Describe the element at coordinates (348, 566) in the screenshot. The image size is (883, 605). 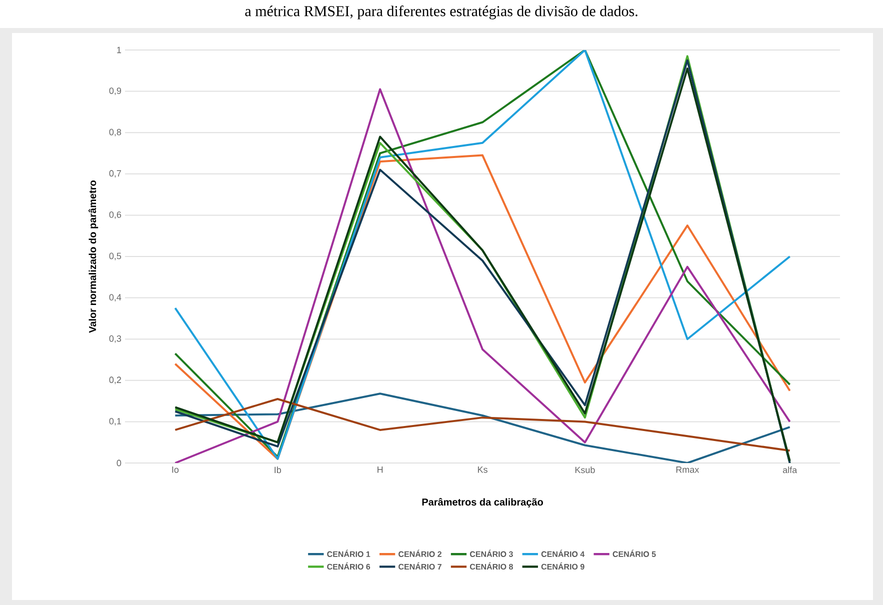
I see `legend-label: CENÁRIO 6` at that location.